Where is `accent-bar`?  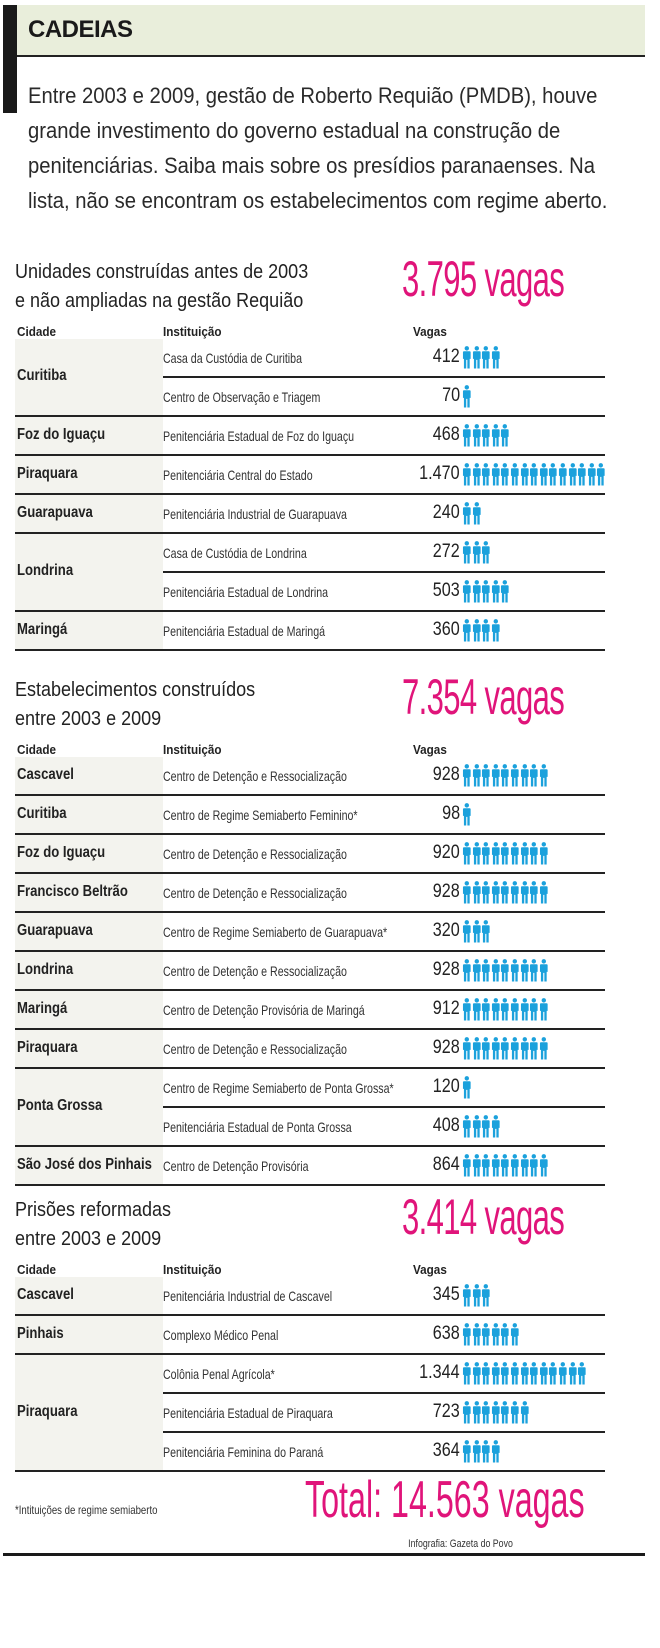 accent-bar is located at coordinates (10, 59).